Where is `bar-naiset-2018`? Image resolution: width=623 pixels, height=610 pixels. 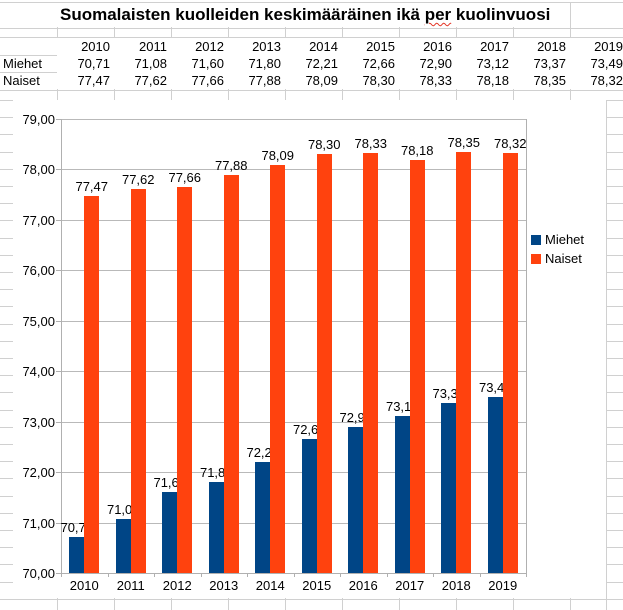 bar-naiset-2018 is located at coordinates (464, 362).